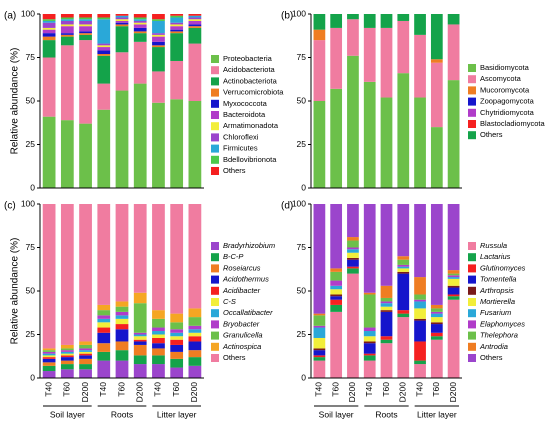  What do you see at coordinates (507, 101) in the screenshot?
I see `legend-label: Zoopagomycota` at bounding box center [507, 101].